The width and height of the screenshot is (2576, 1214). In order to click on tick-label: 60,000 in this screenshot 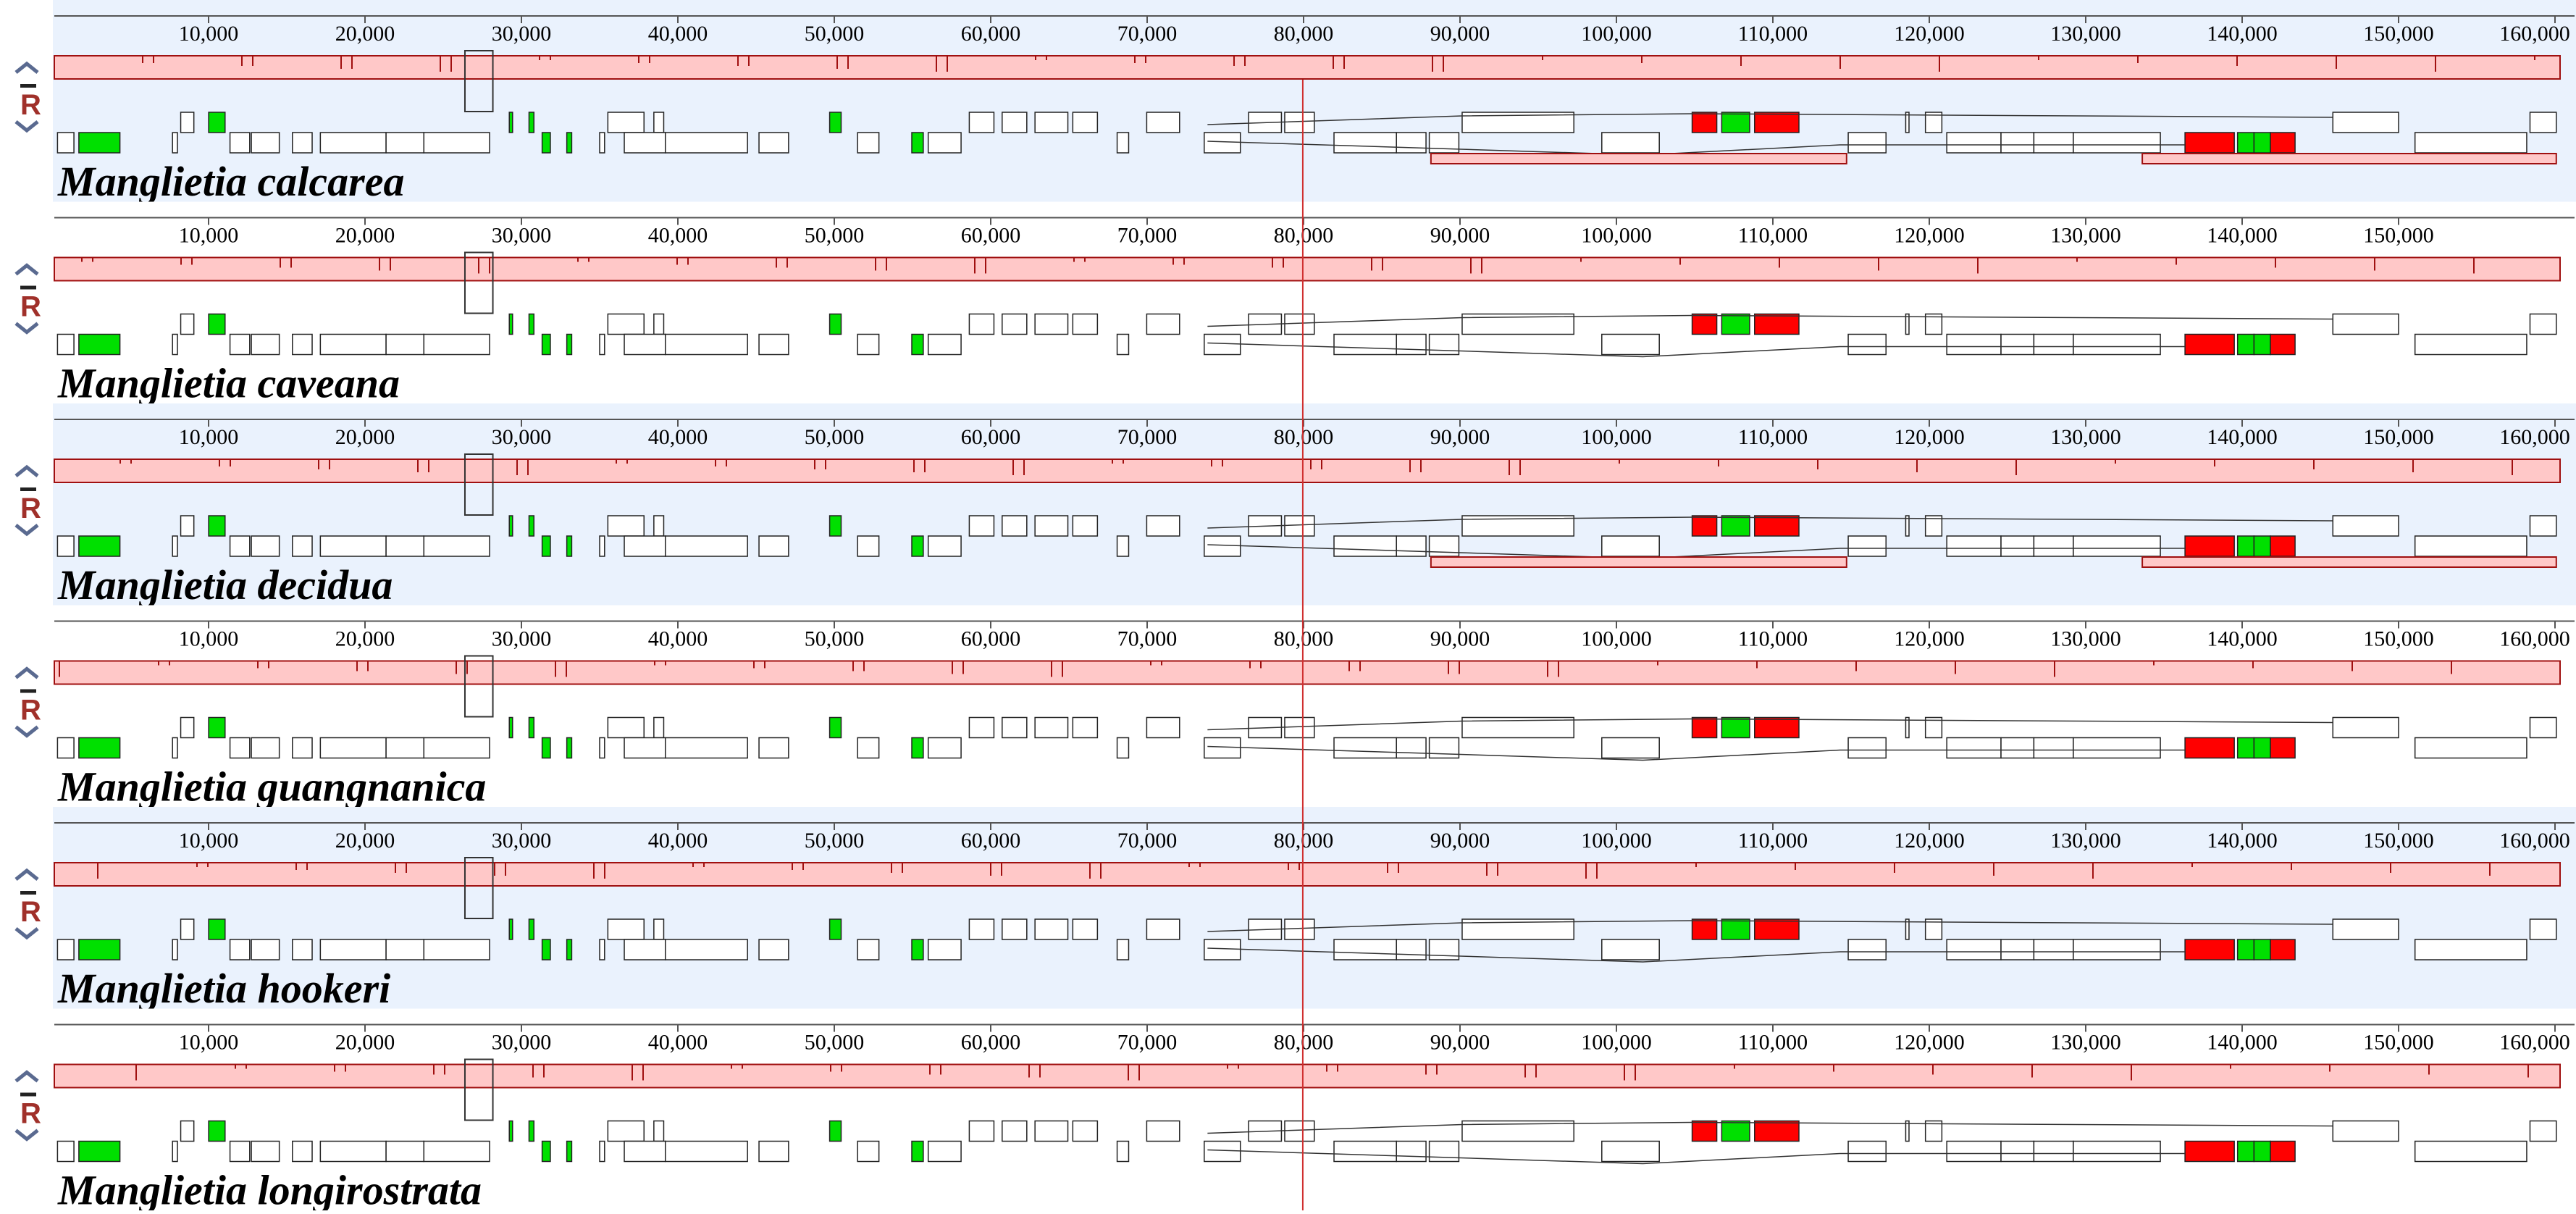, I will do `click(991, 1043)`.